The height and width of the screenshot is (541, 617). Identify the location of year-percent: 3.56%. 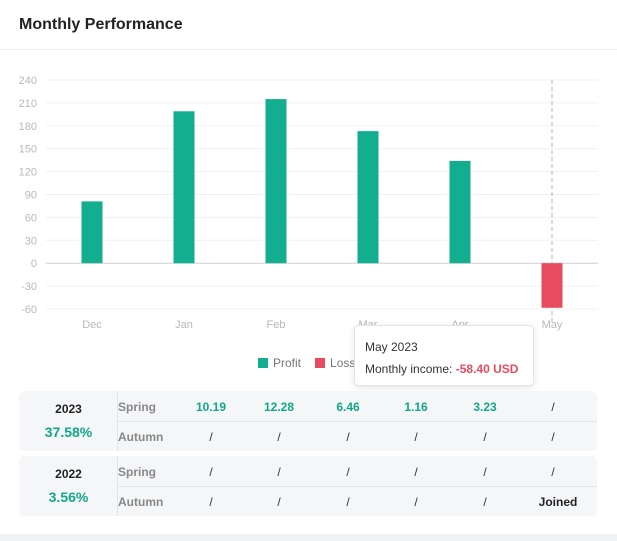
(68, 497).